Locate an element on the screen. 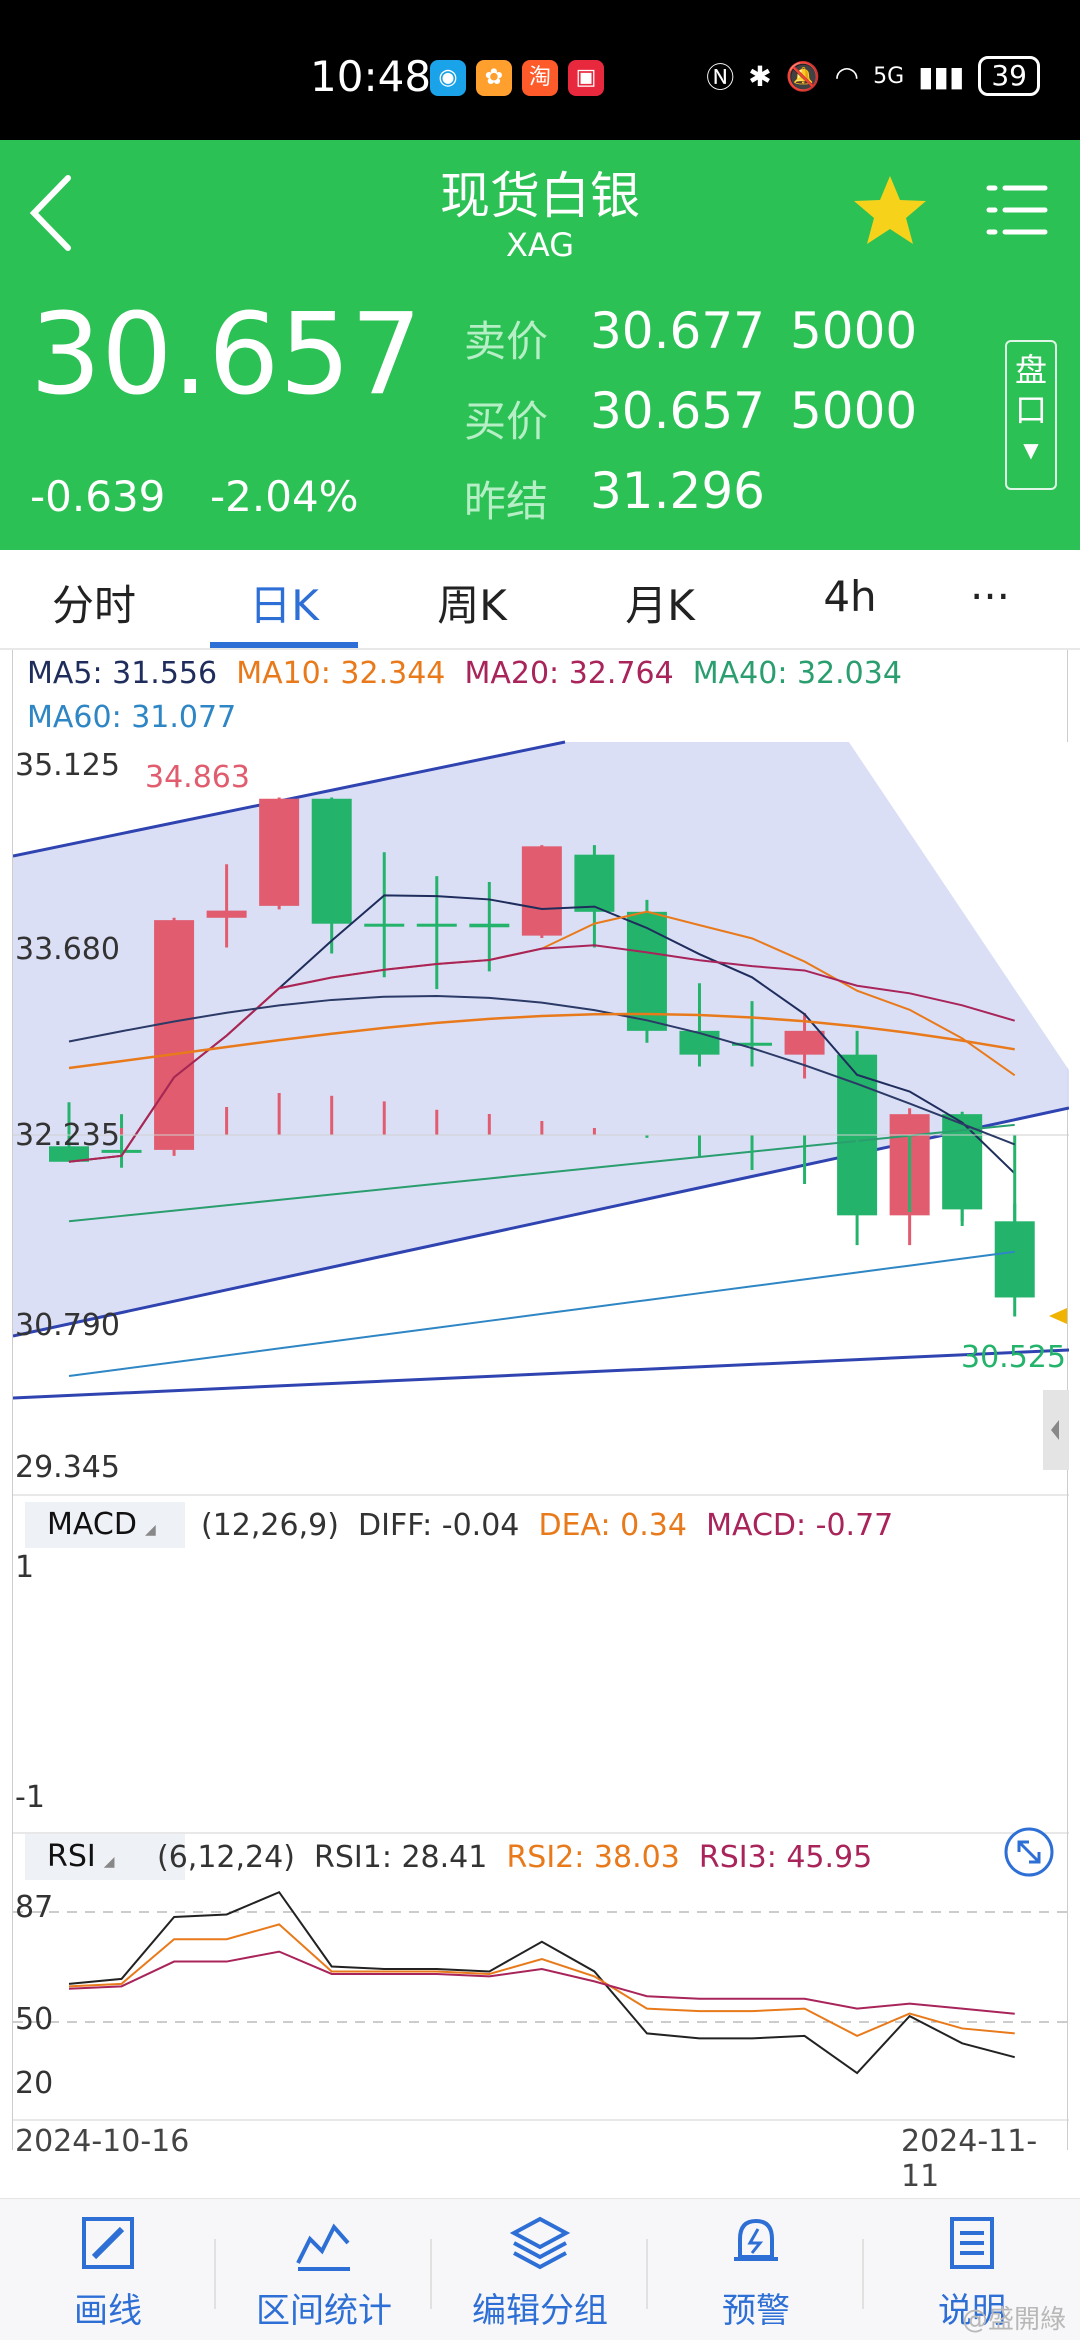 This screenshot has width=1080, height=2340. sell-label: 卖价 is located at coordinates (506, 341).